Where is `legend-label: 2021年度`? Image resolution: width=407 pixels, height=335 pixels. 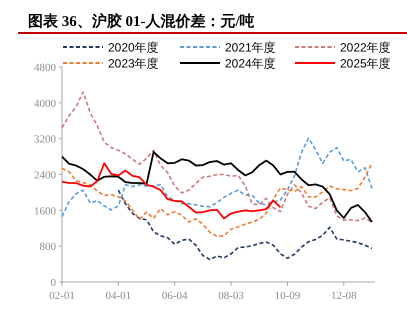
legend-label: 2021年度 is located at coordinates (250, 47).